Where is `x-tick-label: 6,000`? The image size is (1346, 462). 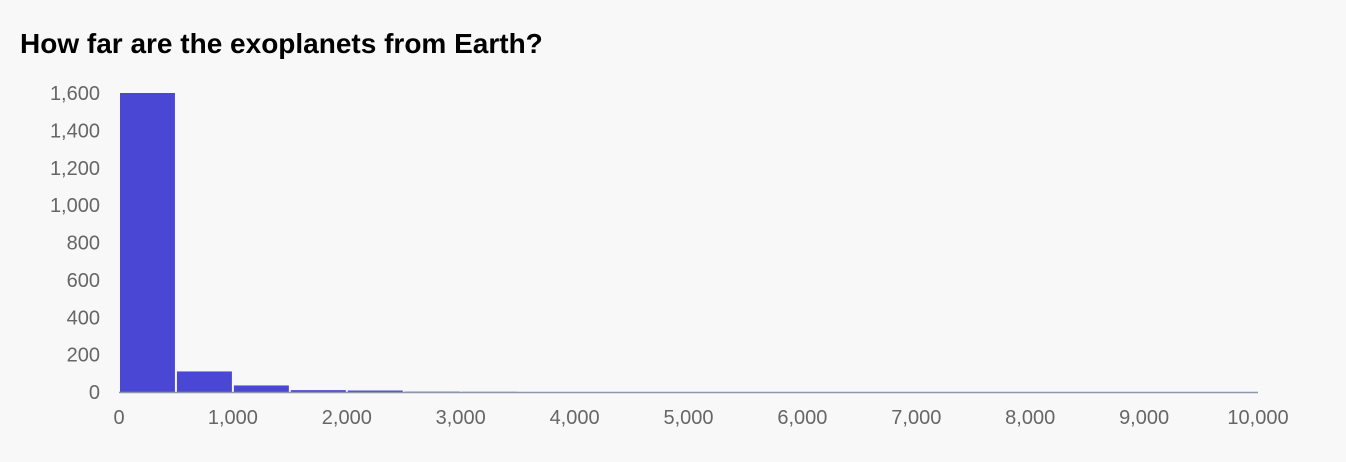
x-tick-label: 6,000 is located at coordinates (802, 418).